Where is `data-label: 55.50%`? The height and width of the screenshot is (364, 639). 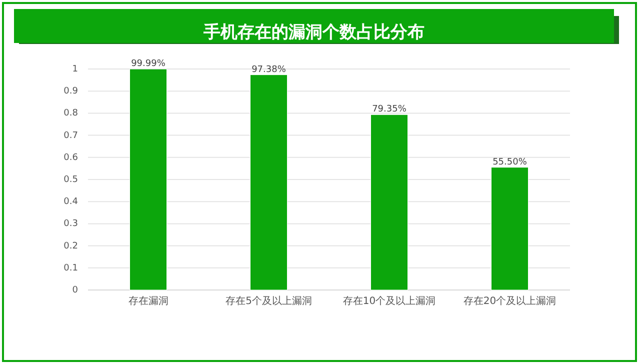 data-label: 55.50% is located at coordinates (510, 162).